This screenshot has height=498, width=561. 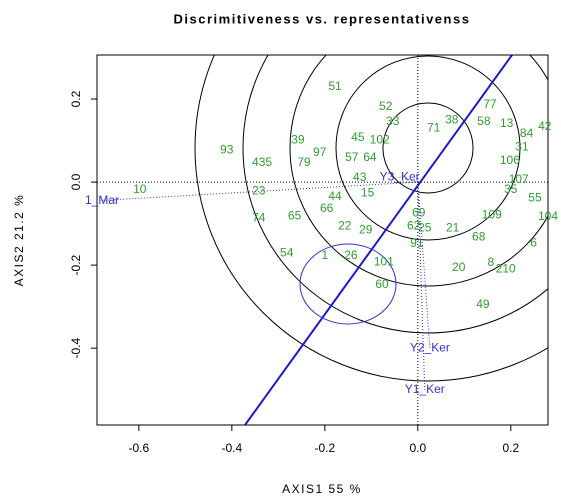 I want to click on genotype-label: 39, so click(x=298, y=139).